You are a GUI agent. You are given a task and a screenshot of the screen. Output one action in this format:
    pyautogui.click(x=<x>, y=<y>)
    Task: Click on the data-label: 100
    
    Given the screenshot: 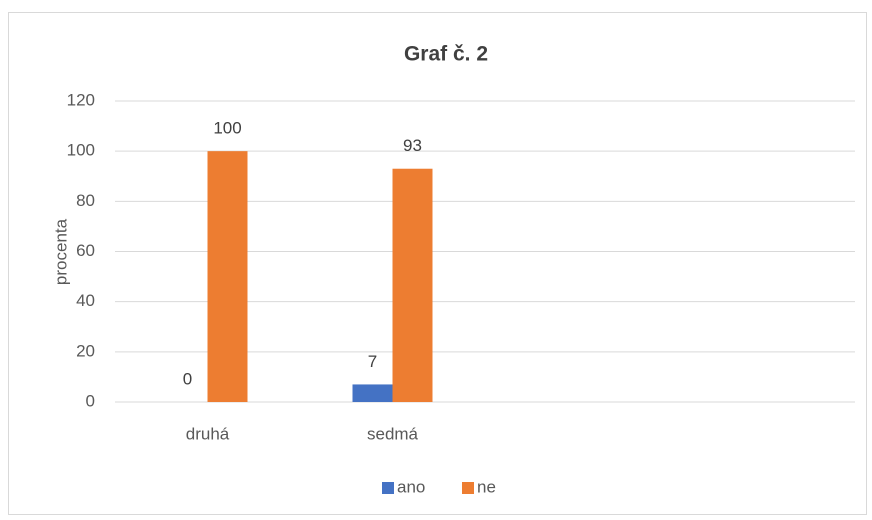 What is the action you would take?
    pyautogui.click(x=227, y=128)
    